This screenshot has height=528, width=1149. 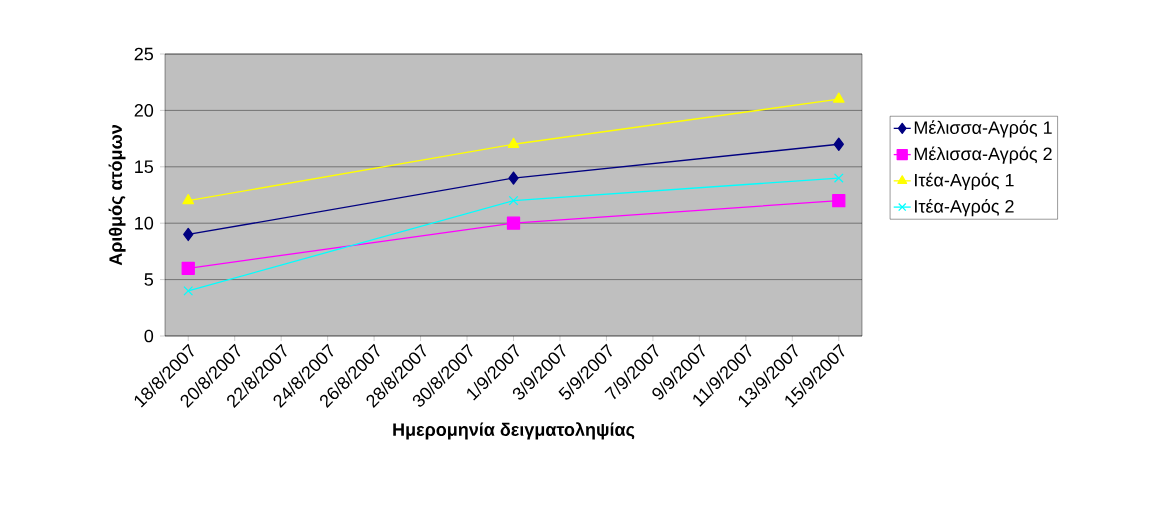 I want to click on y-tick-label: 10, so click(x=144, y=223).